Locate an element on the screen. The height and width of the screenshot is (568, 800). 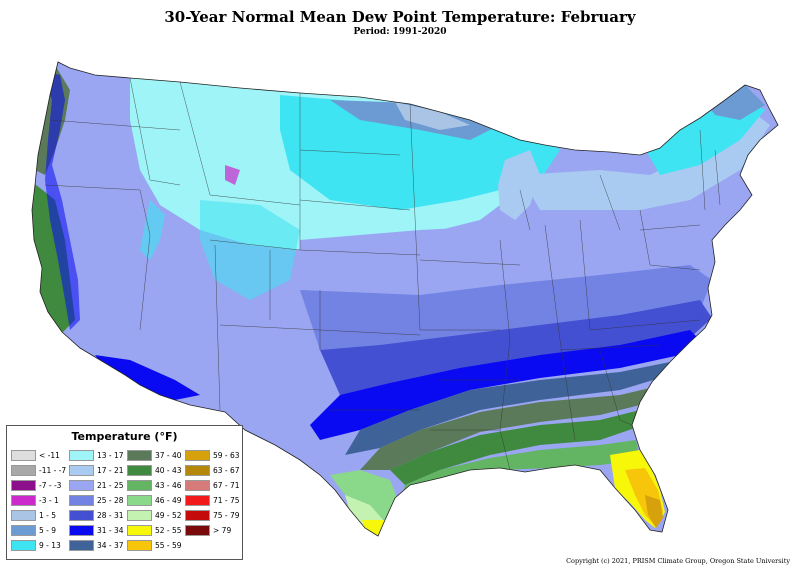
legend-item: 43 - 46 is located at coordinates (156, 485).